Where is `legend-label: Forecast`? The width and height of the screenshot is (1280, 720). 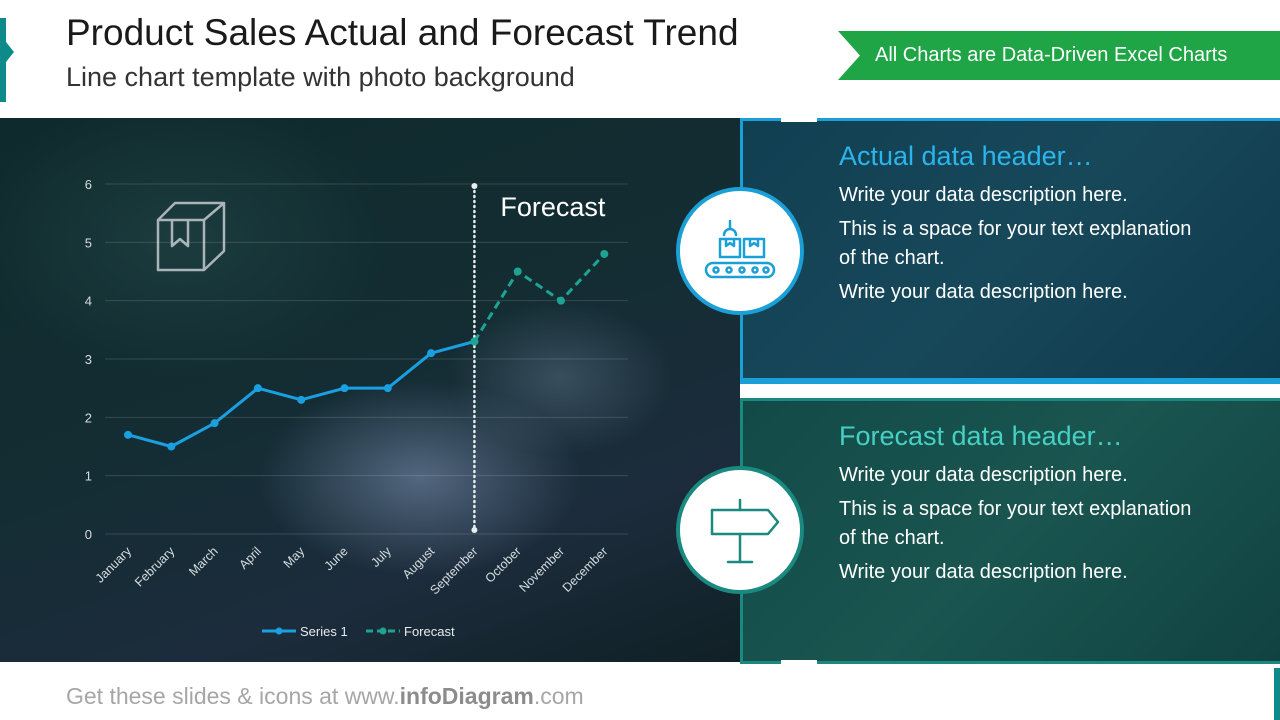 legend-label: Forecast is located at coordinates (429, 631).